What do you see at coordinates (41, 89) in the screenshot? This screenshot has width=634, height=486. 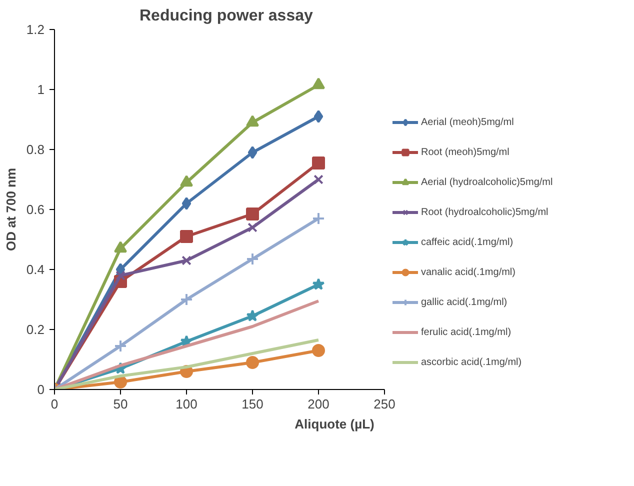 I see `y-tick-label: 1` at bounding box center [41, 89].